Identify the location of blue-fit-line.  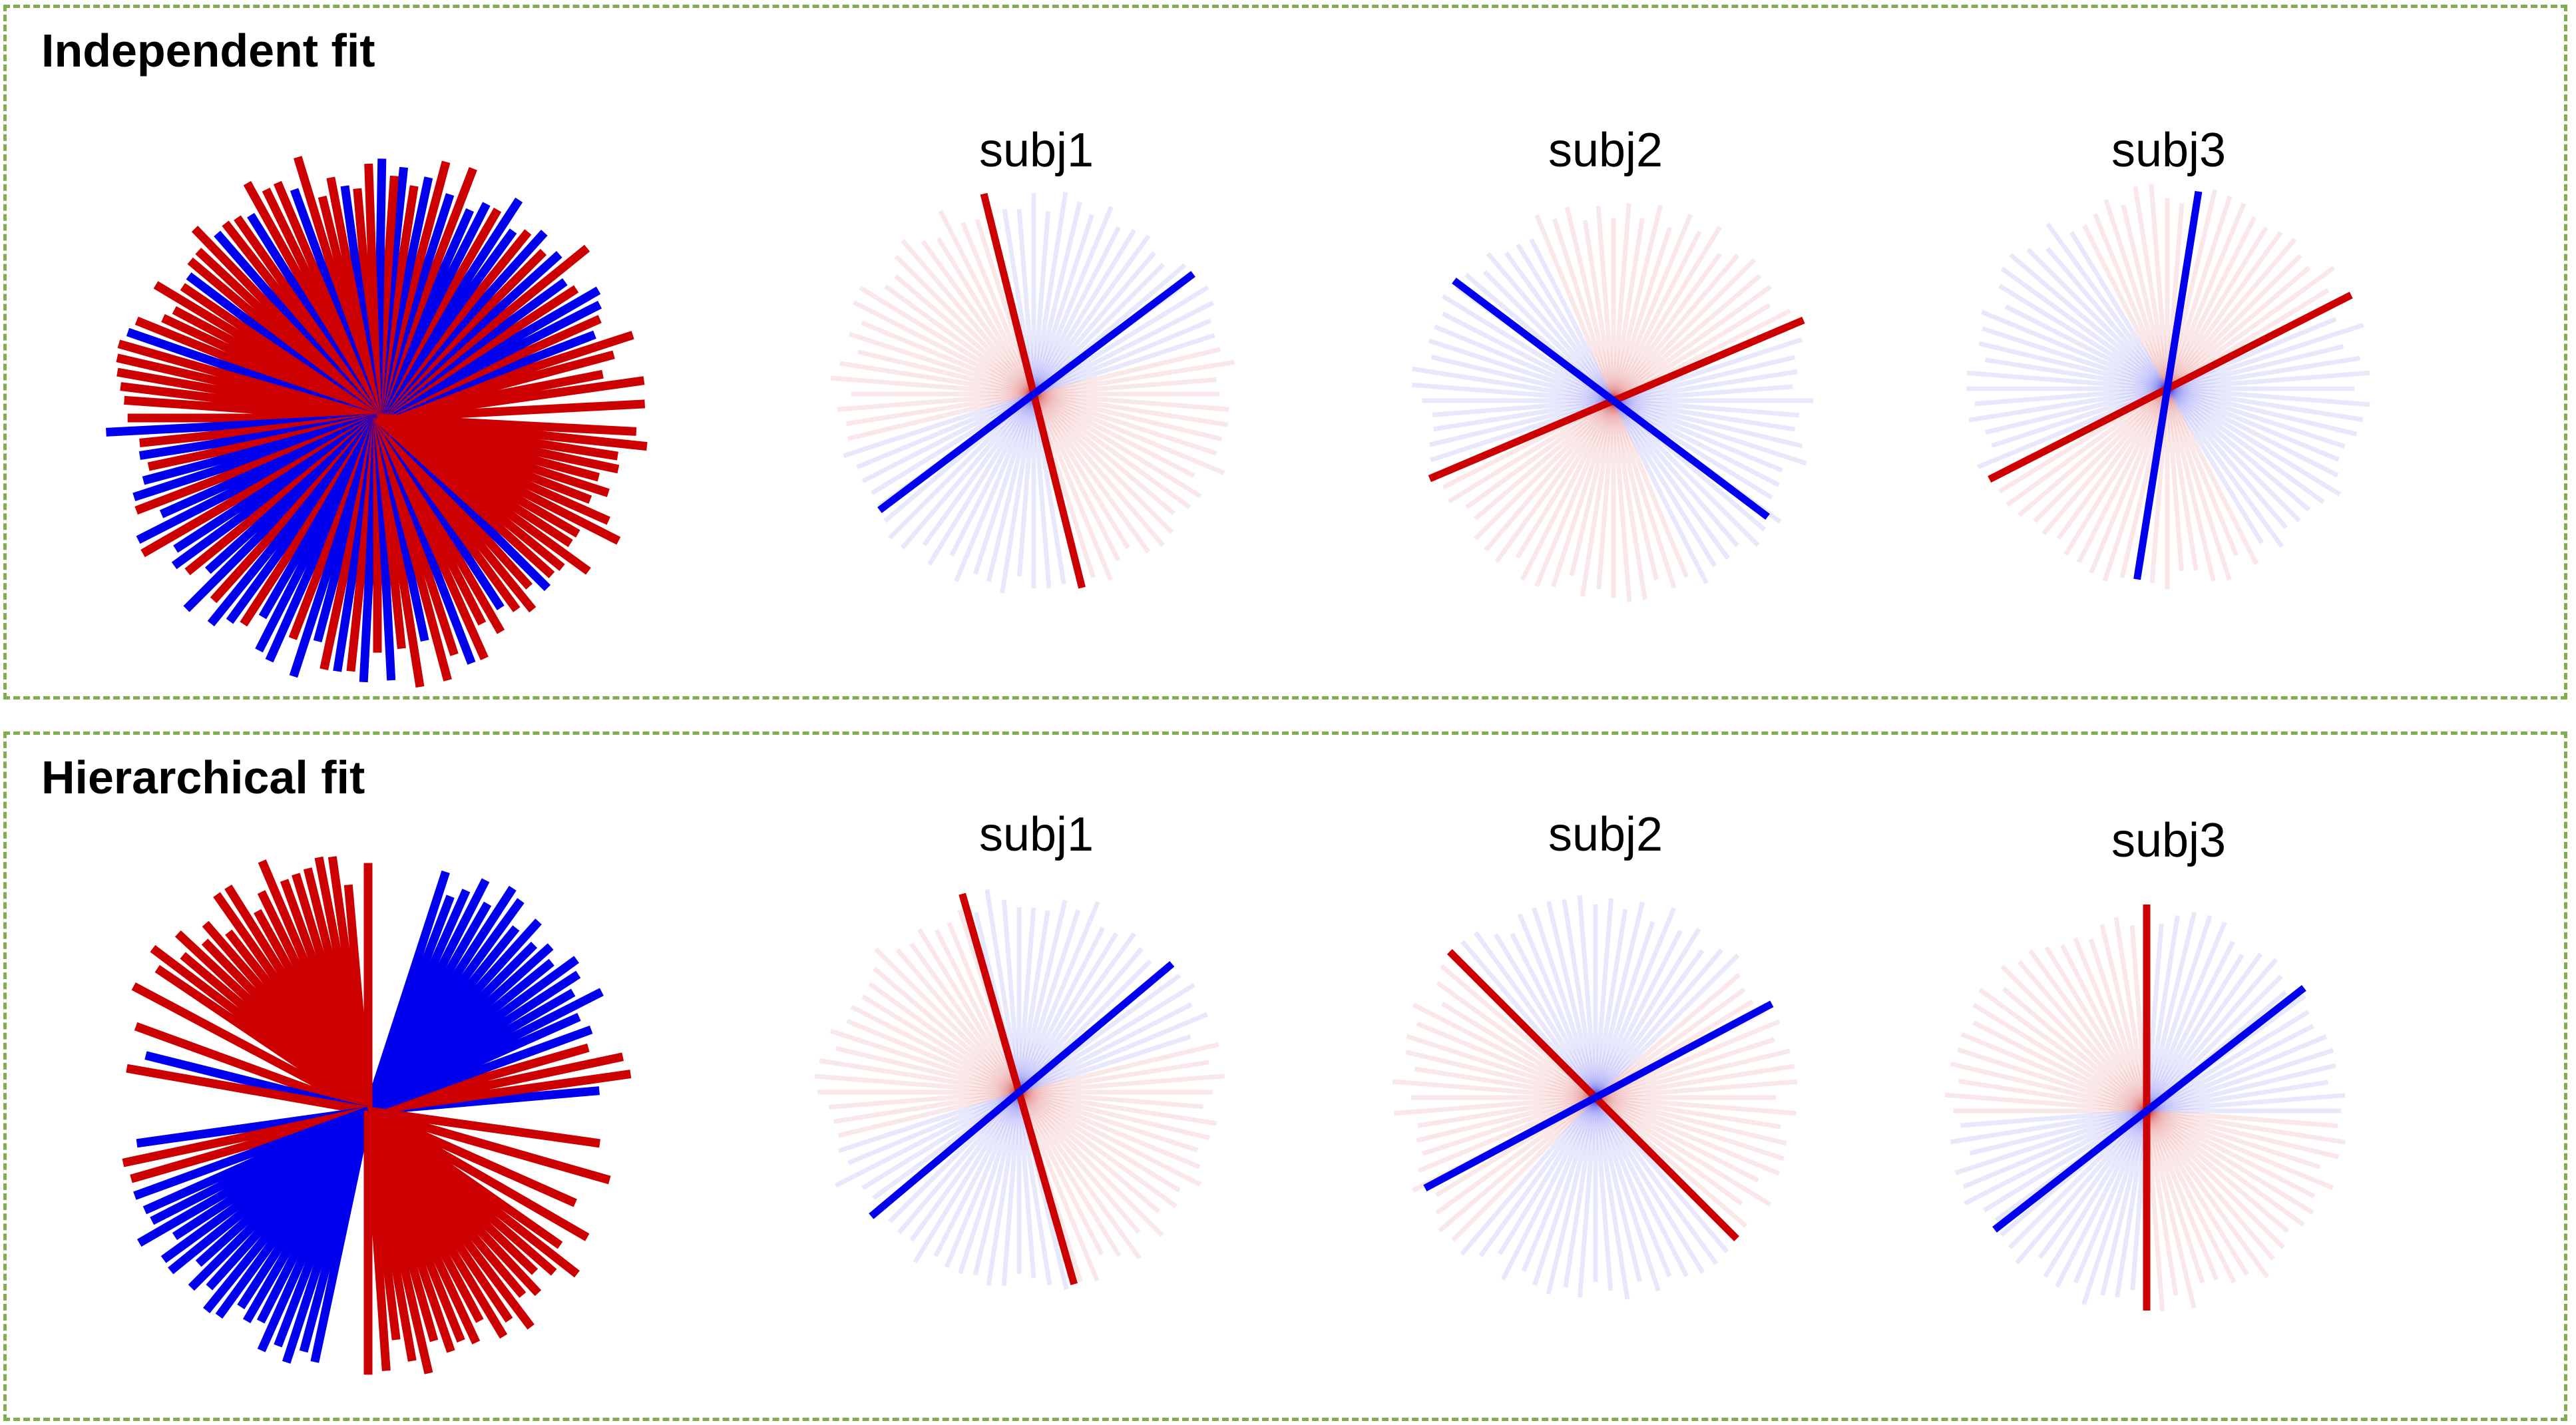
(2149, 1108).